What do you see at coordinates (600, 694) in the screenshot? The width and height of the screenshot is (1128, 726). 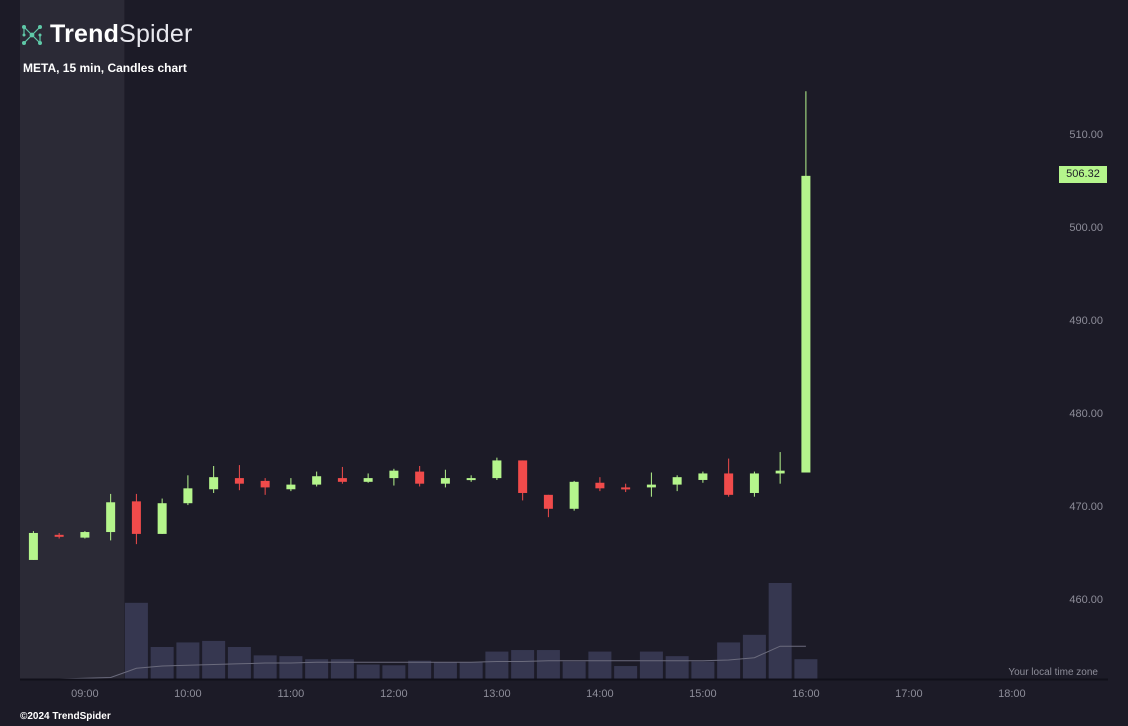 I see `x-tick-label: 14:00` at bounding box center [600, 694].